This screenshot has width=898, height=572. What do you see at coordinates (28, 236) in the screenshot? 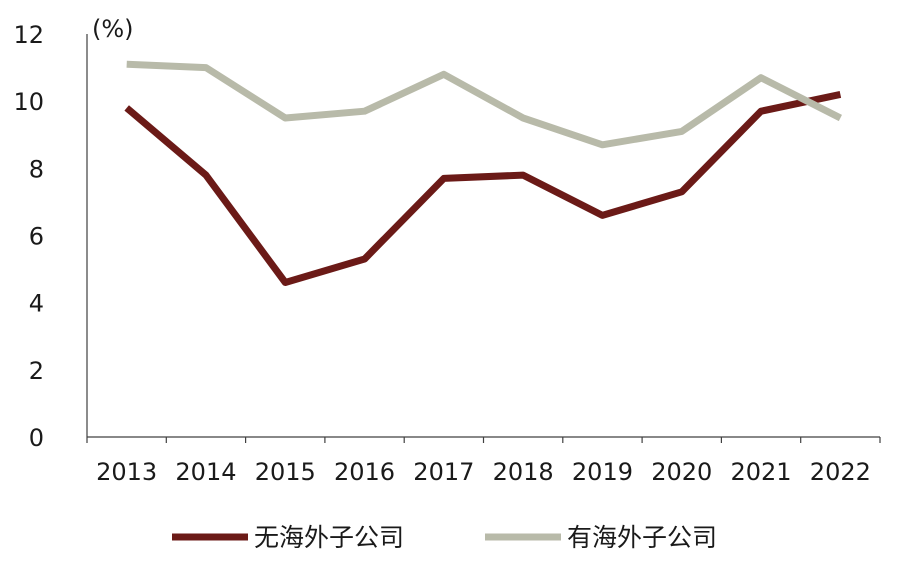
I see `y-tick-labels: 0 2 4 6 8 10 12` at bounding box center [28, 236].